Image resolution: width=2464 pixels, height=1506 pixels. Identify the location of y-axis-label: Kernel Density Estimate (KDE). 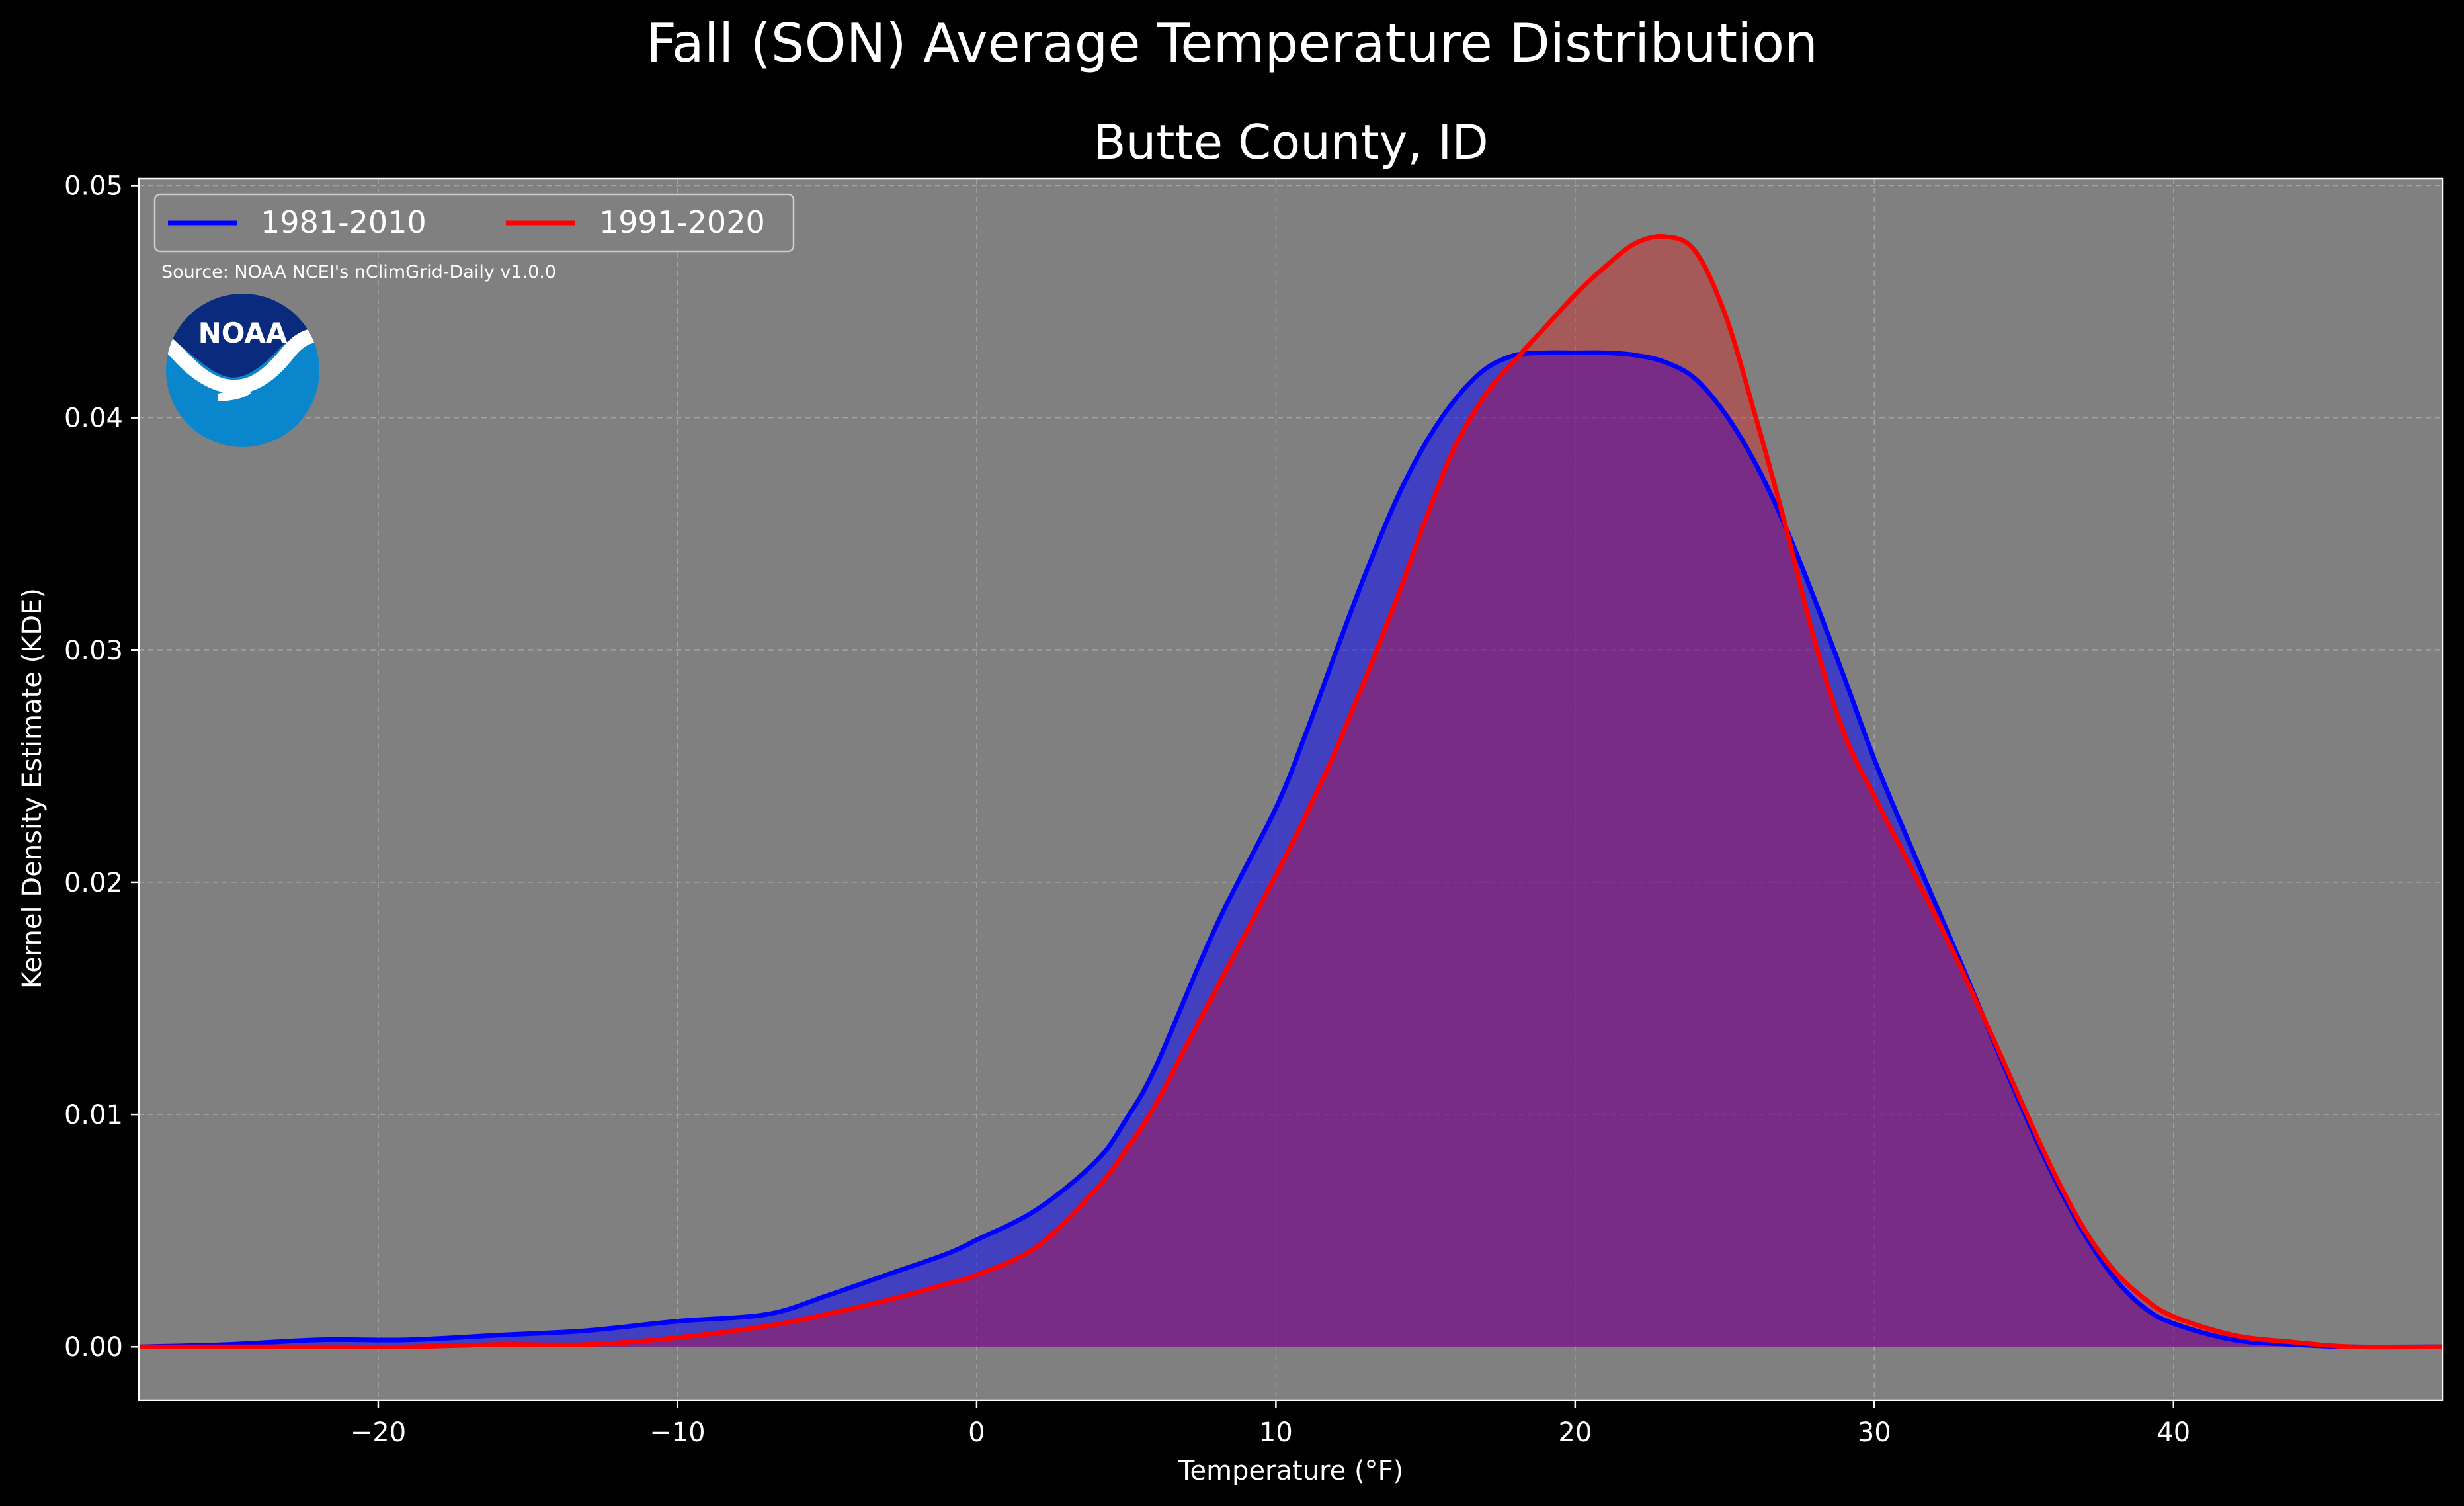
(32, 789).